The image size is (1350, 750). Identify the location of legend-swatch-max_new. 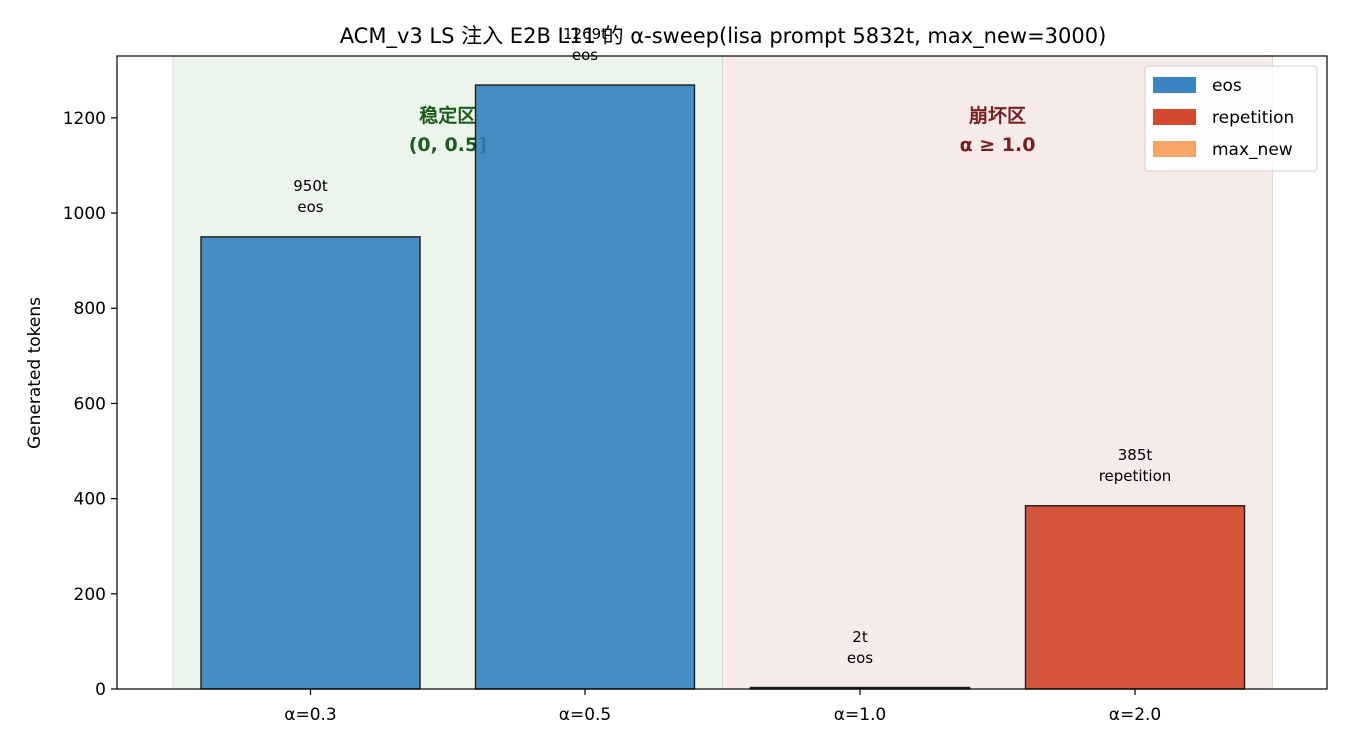
(1174, 149).